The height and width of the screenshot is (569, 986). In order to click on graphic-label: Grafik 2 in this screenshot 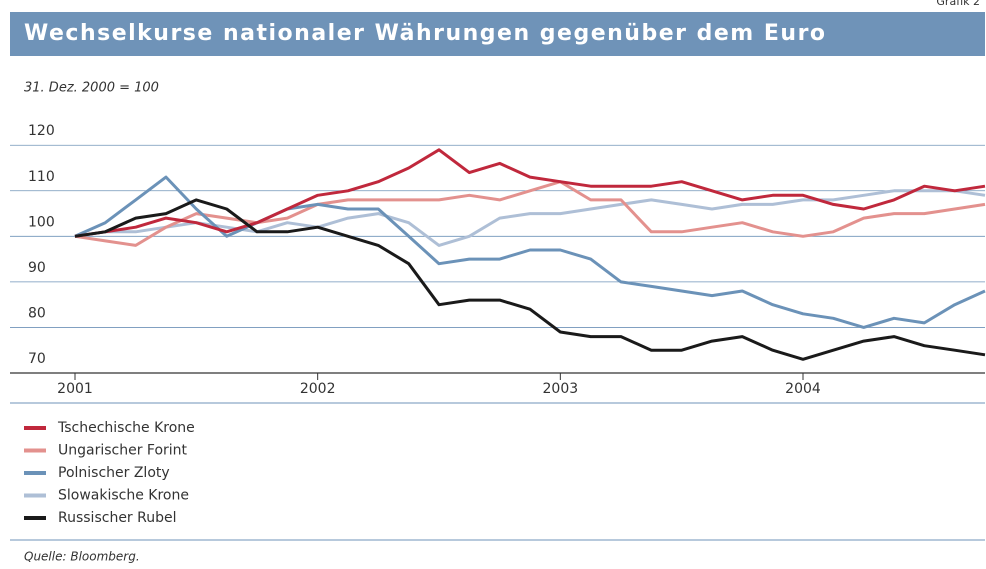, I will do `click(958, 4)`.